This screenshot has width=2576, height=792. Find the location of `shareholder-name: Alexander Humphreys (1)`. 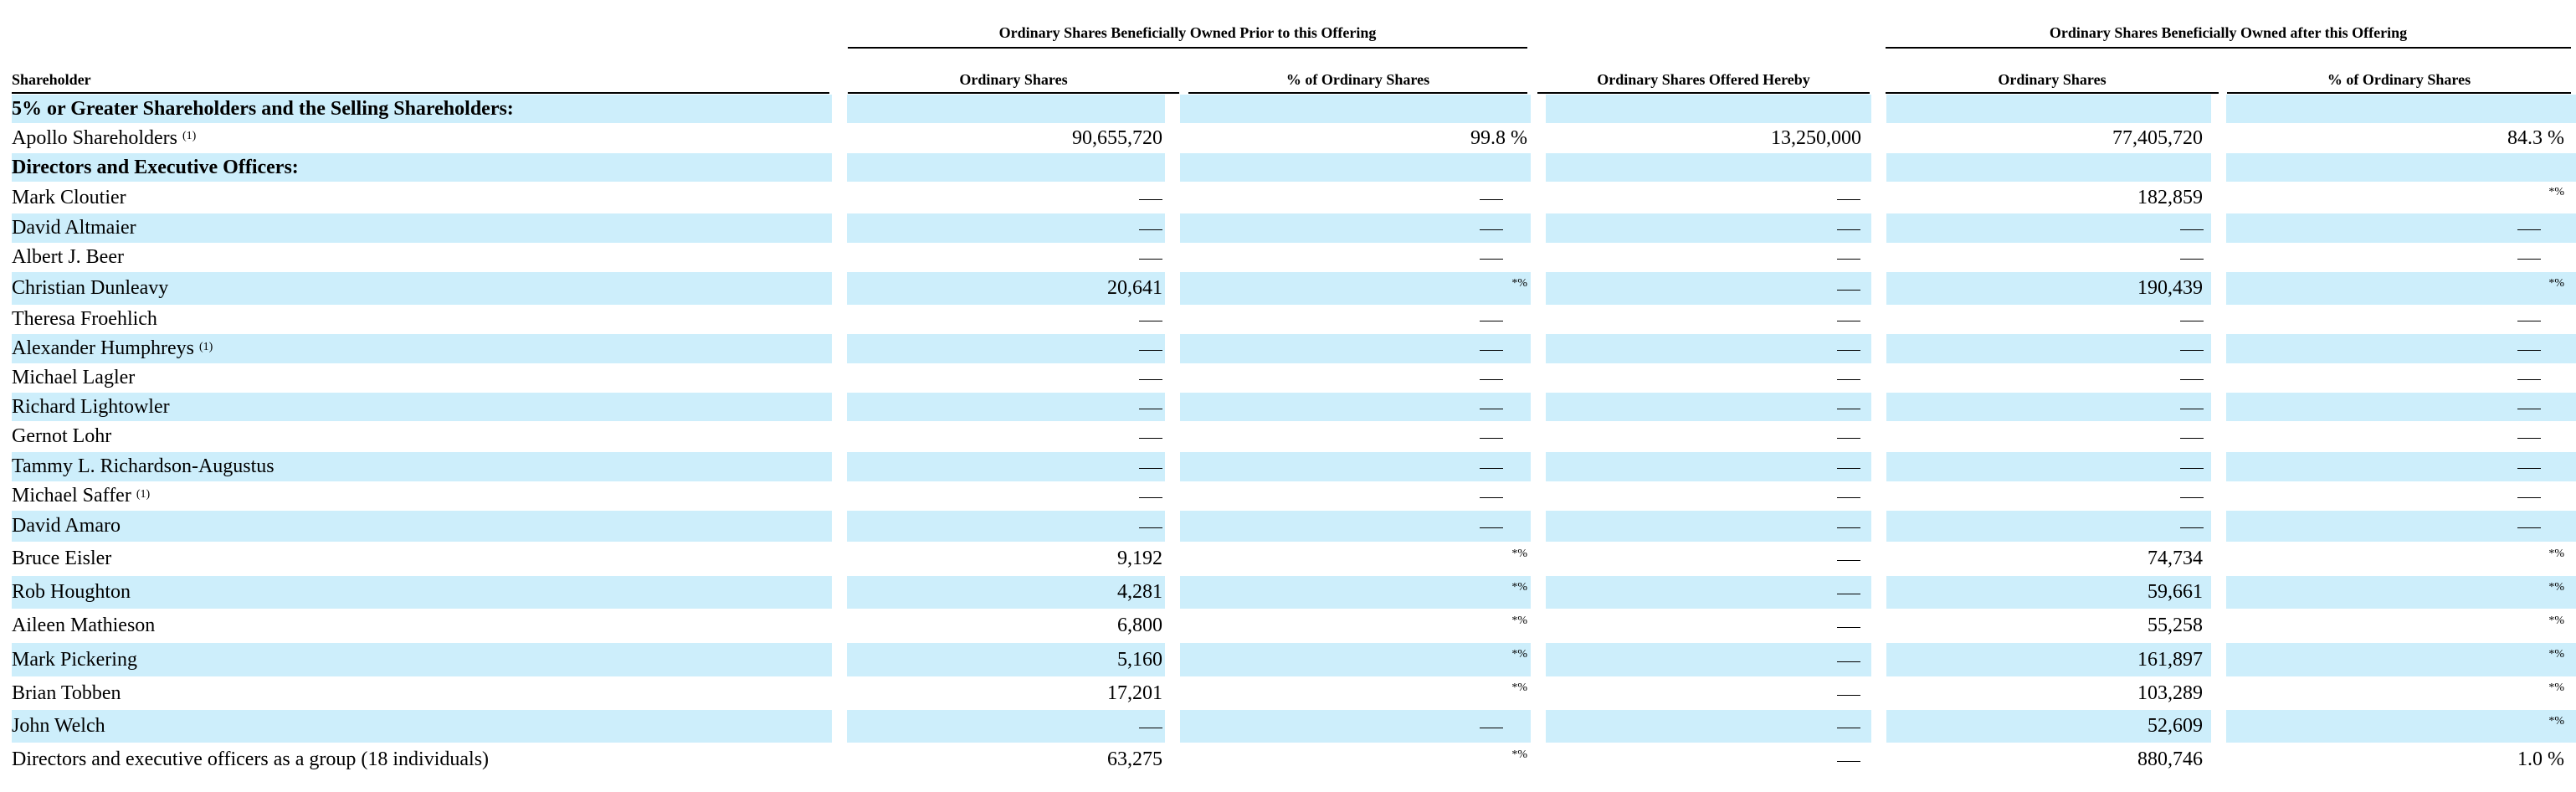

shareholder-name: Alexander Humphreys (1) is located at coordinates (112, 348).